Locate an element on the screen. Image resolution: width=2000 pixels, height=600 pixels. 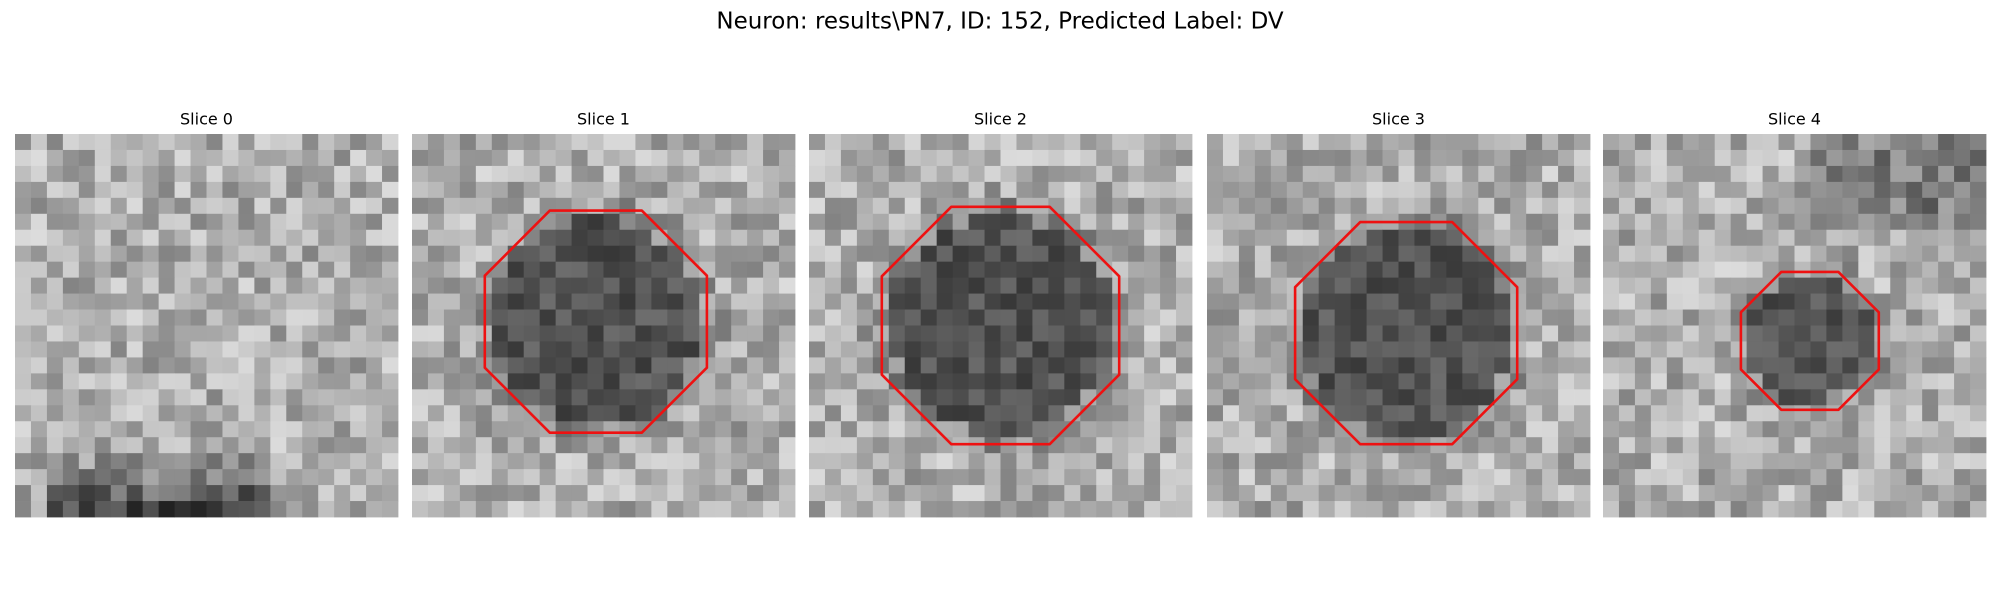
segmentation-contour is located at coordinates (1810, 341).